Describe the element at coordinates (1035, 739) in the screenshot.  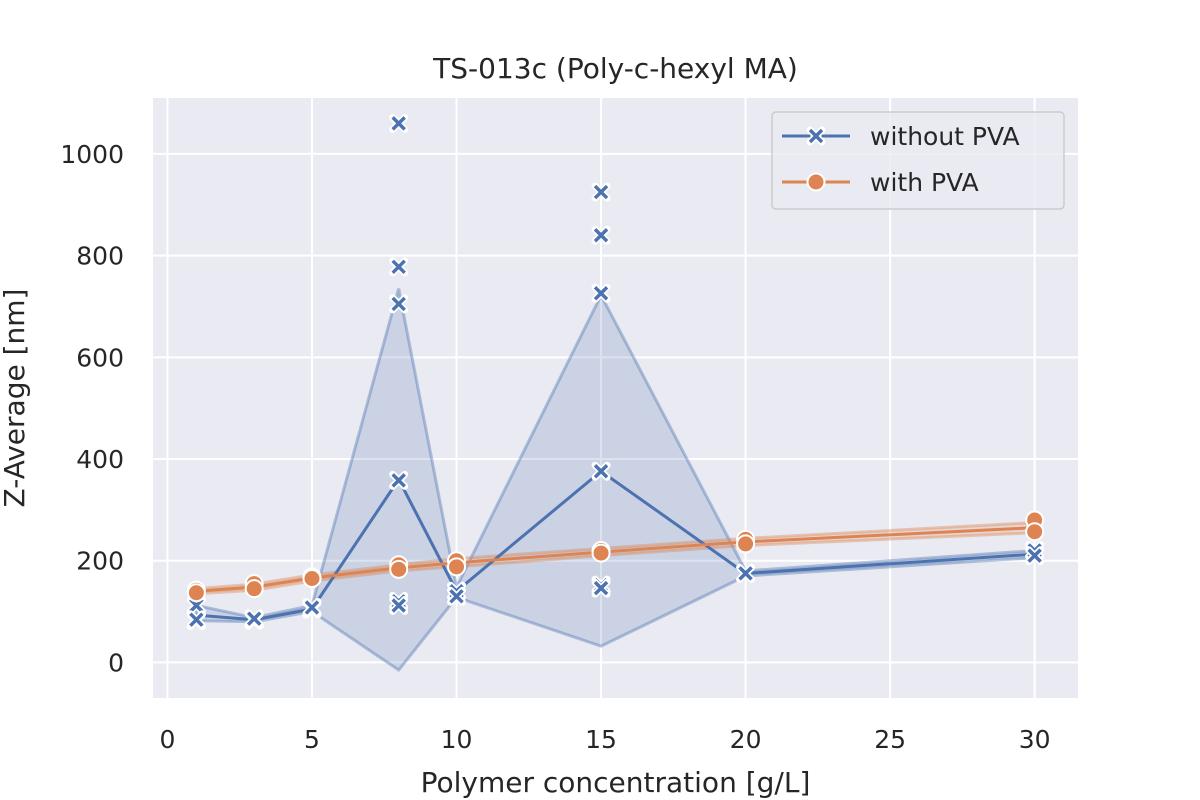
I see `x-tick-label: 30` at that location.